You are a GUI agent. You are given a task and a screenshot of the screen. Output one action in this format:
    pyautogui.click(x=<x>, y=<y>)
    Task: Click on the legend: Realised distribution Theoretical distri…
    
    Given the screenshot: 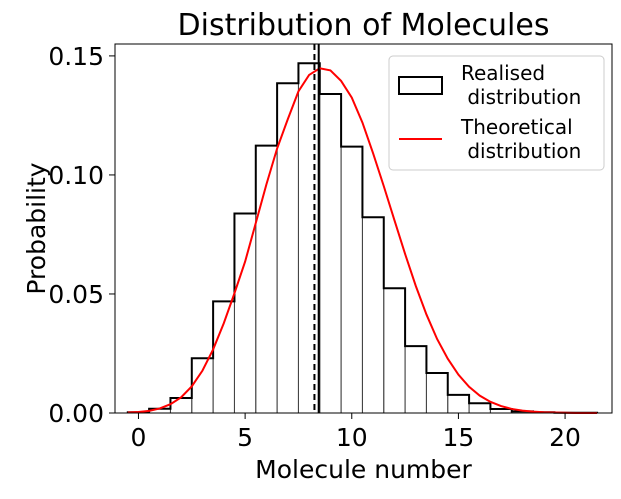 What is the action you would take?
    pyautogui.click(x=496, y=113)
    